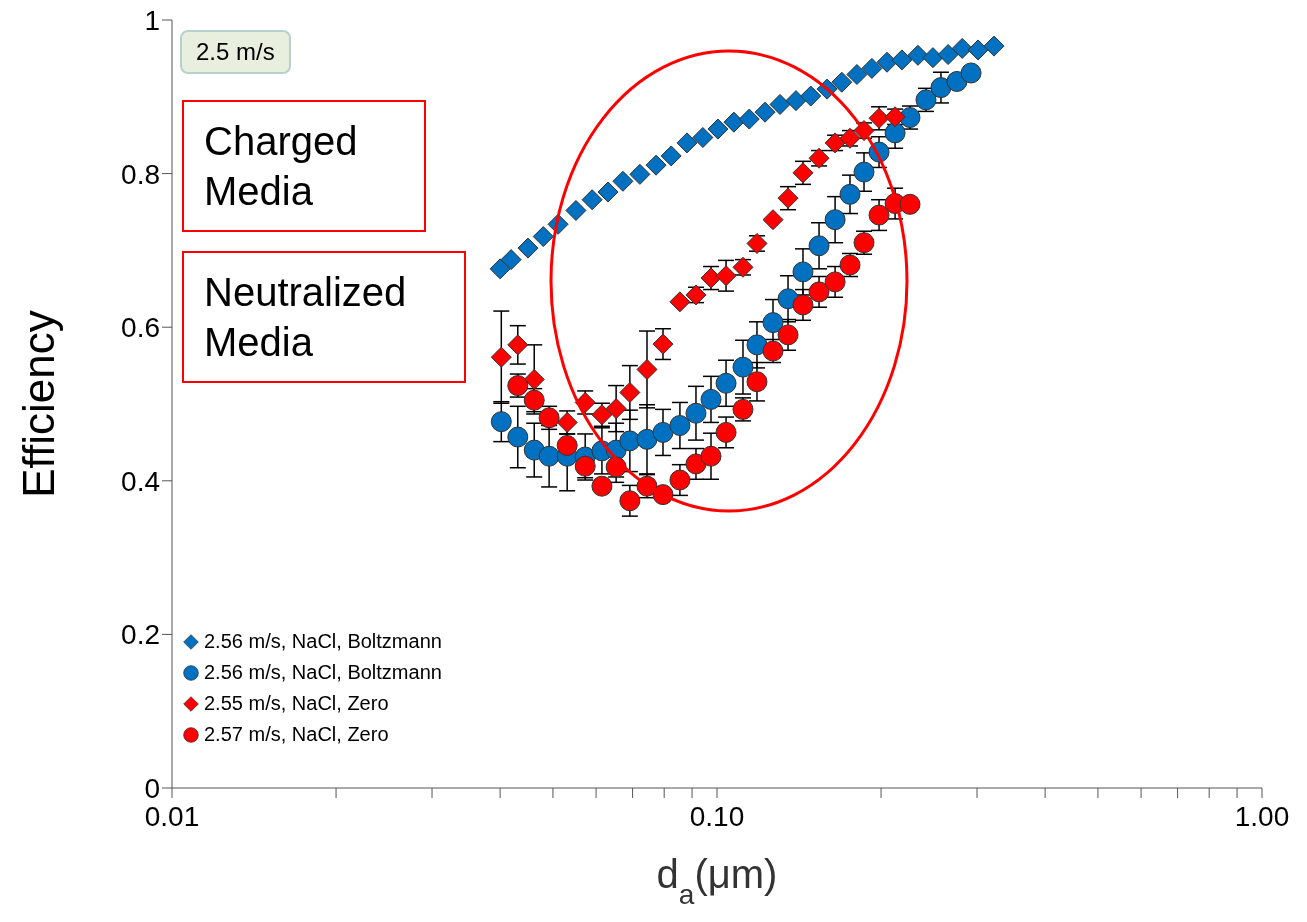 The image size is (1307, 922). I want to click on annotation: Charged Media, so click(304, 166).